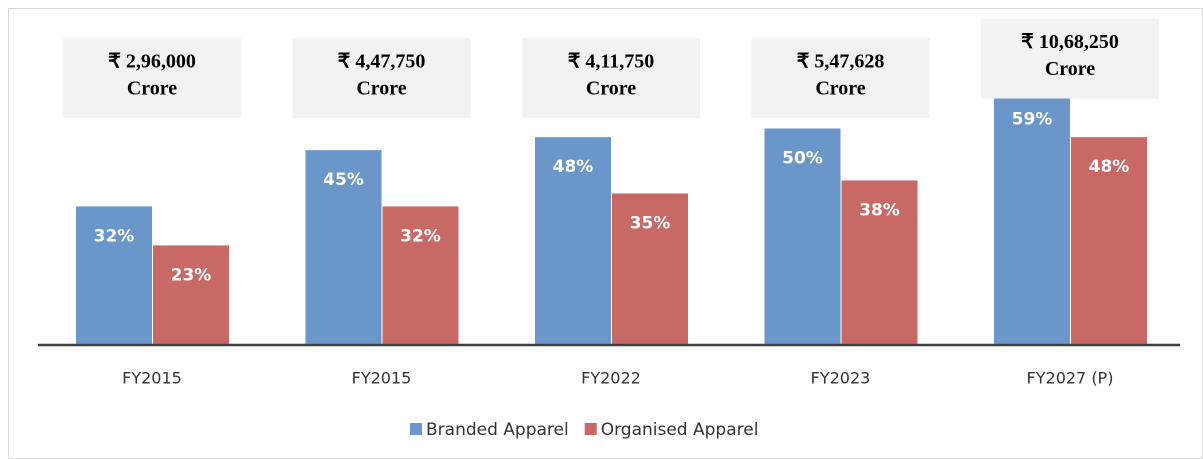 This screenshot has height=459, width=1203. What do you see at coordinates (611, 62) in the screenshot?
I see `annotation: ₹ 4,11,750` at bounding box center [611, 62].